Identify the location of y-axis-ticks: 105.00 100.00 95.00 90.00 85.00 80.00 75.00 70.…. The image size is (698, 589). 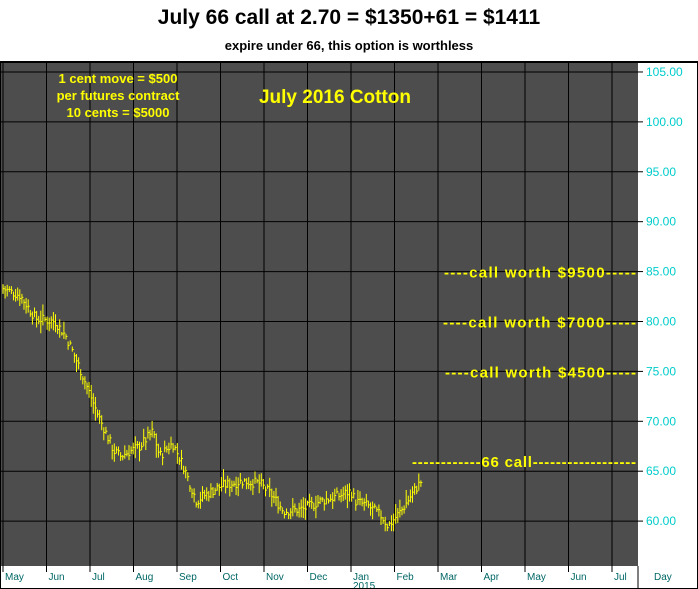
(660, 296).